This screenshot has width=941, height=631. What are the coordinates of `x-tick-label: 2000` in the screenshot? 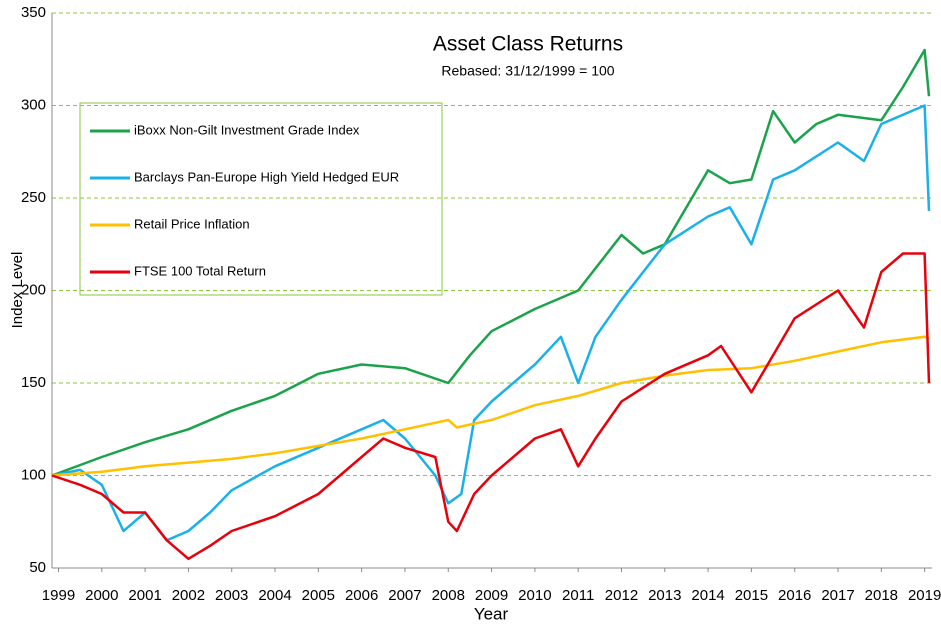 It's located at (101, 595).